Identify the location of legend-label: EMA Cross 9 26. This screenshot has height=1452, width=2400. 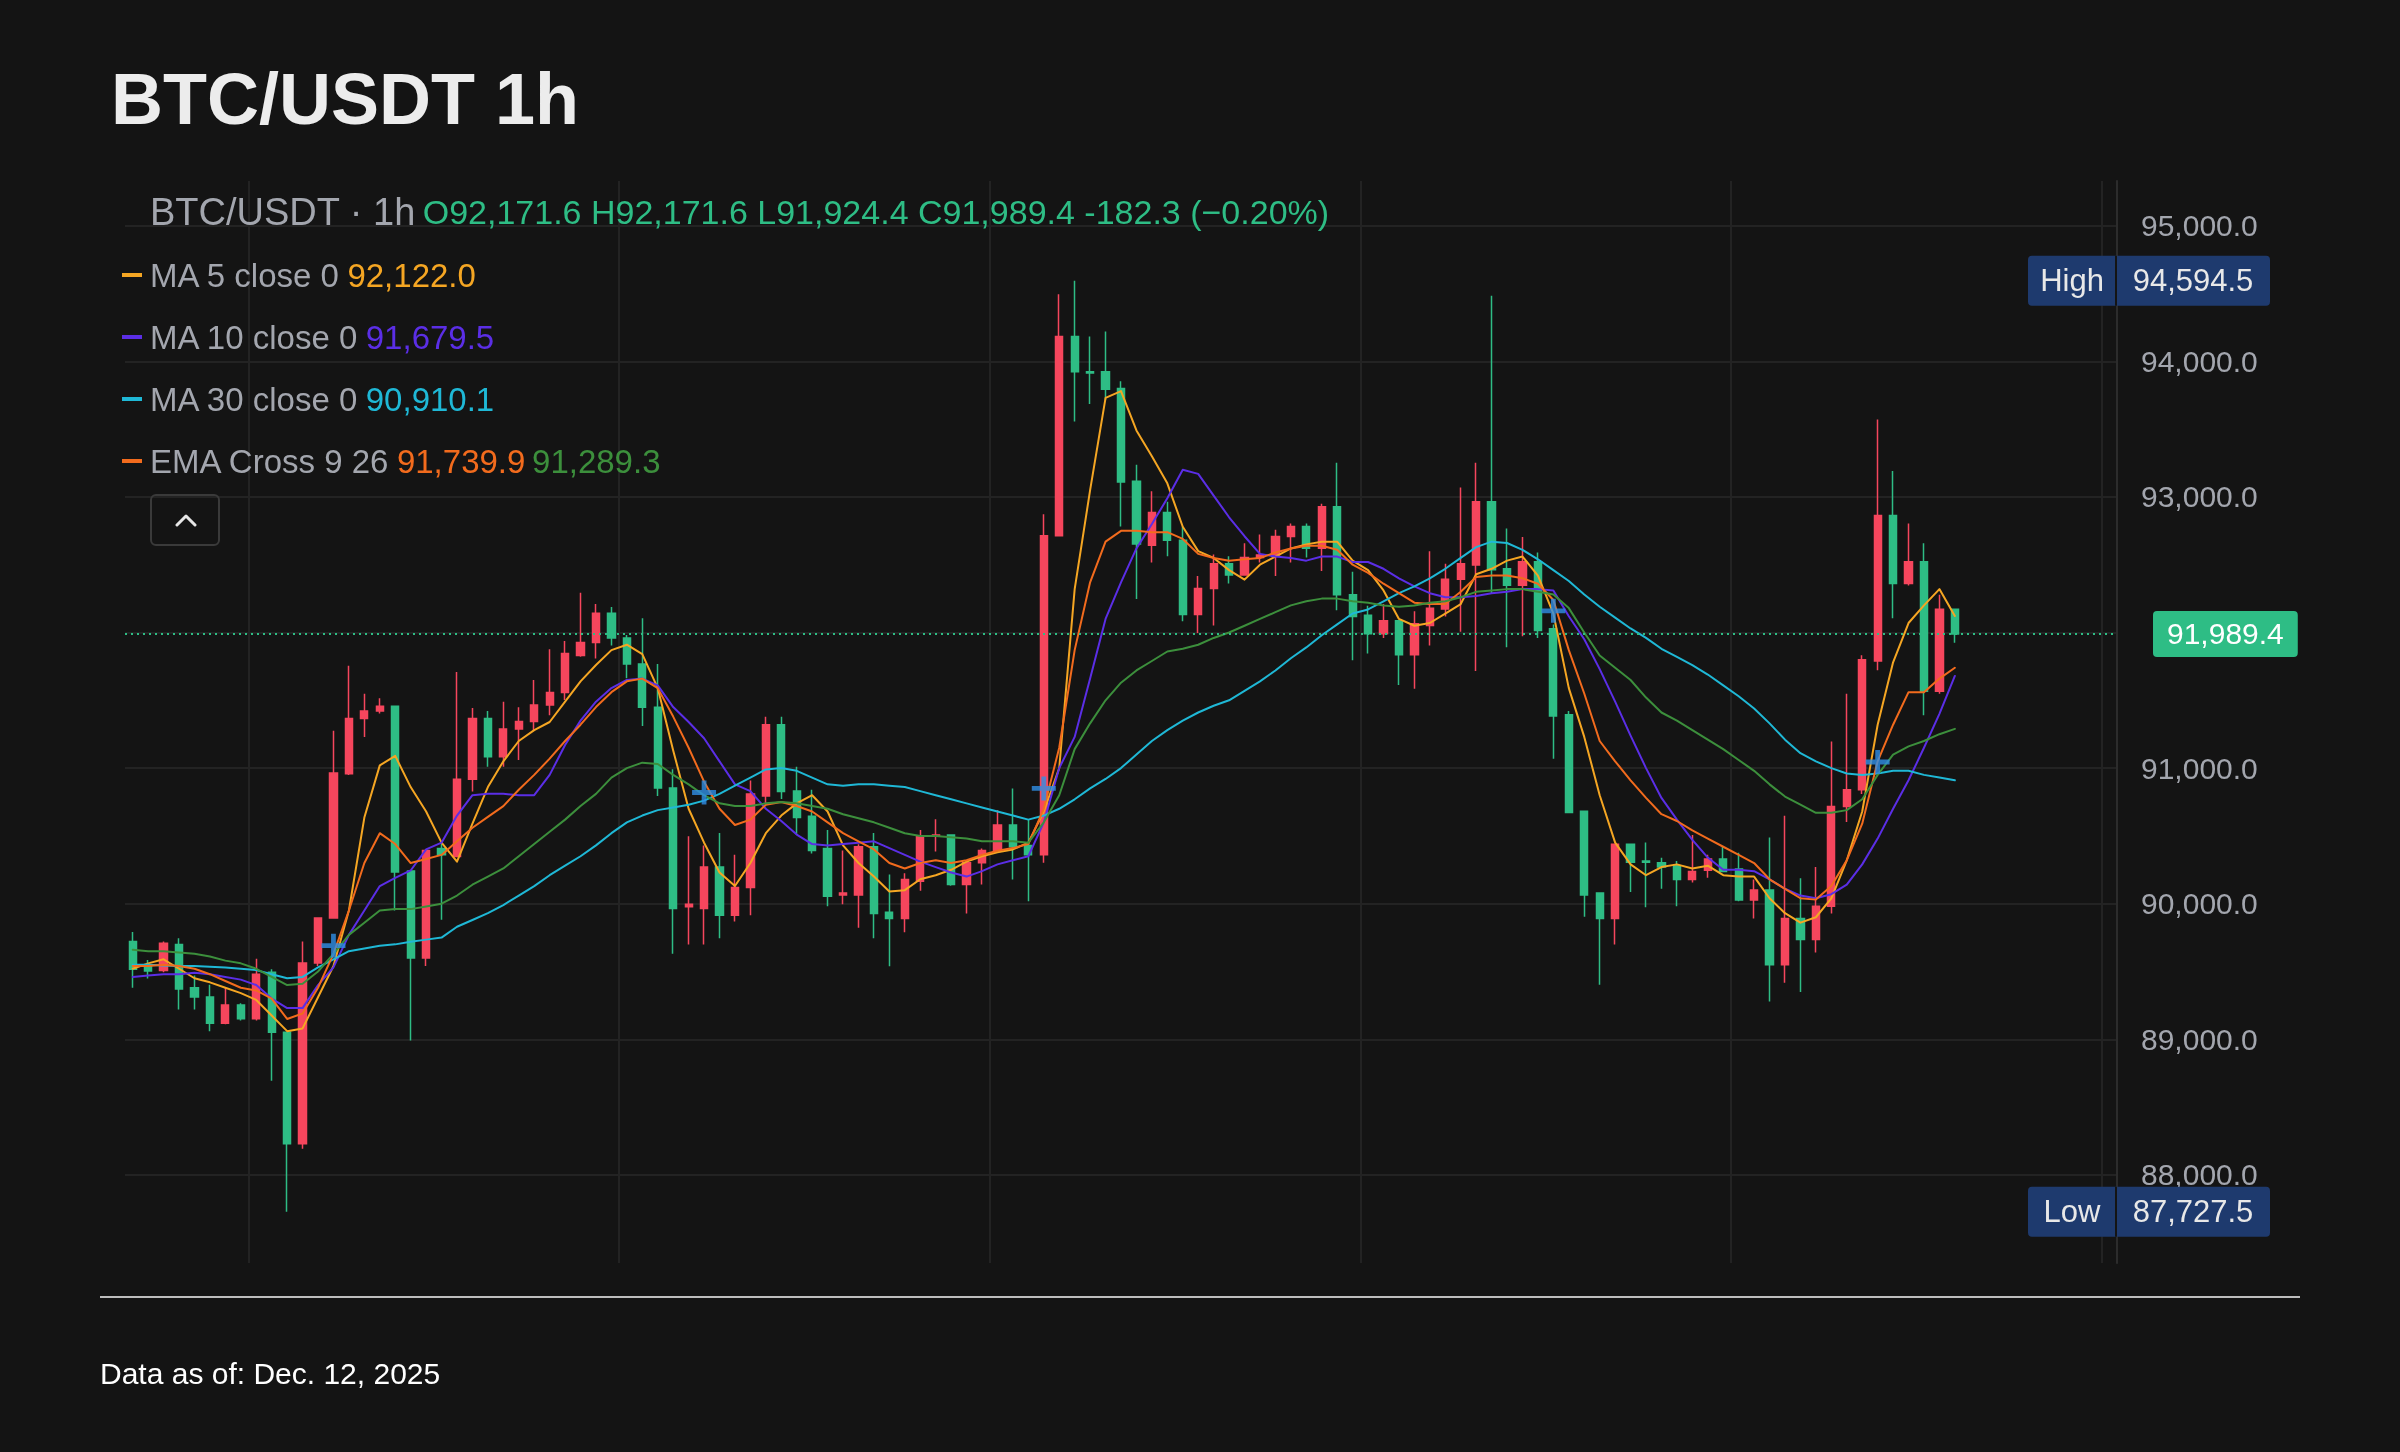
(269, 461).